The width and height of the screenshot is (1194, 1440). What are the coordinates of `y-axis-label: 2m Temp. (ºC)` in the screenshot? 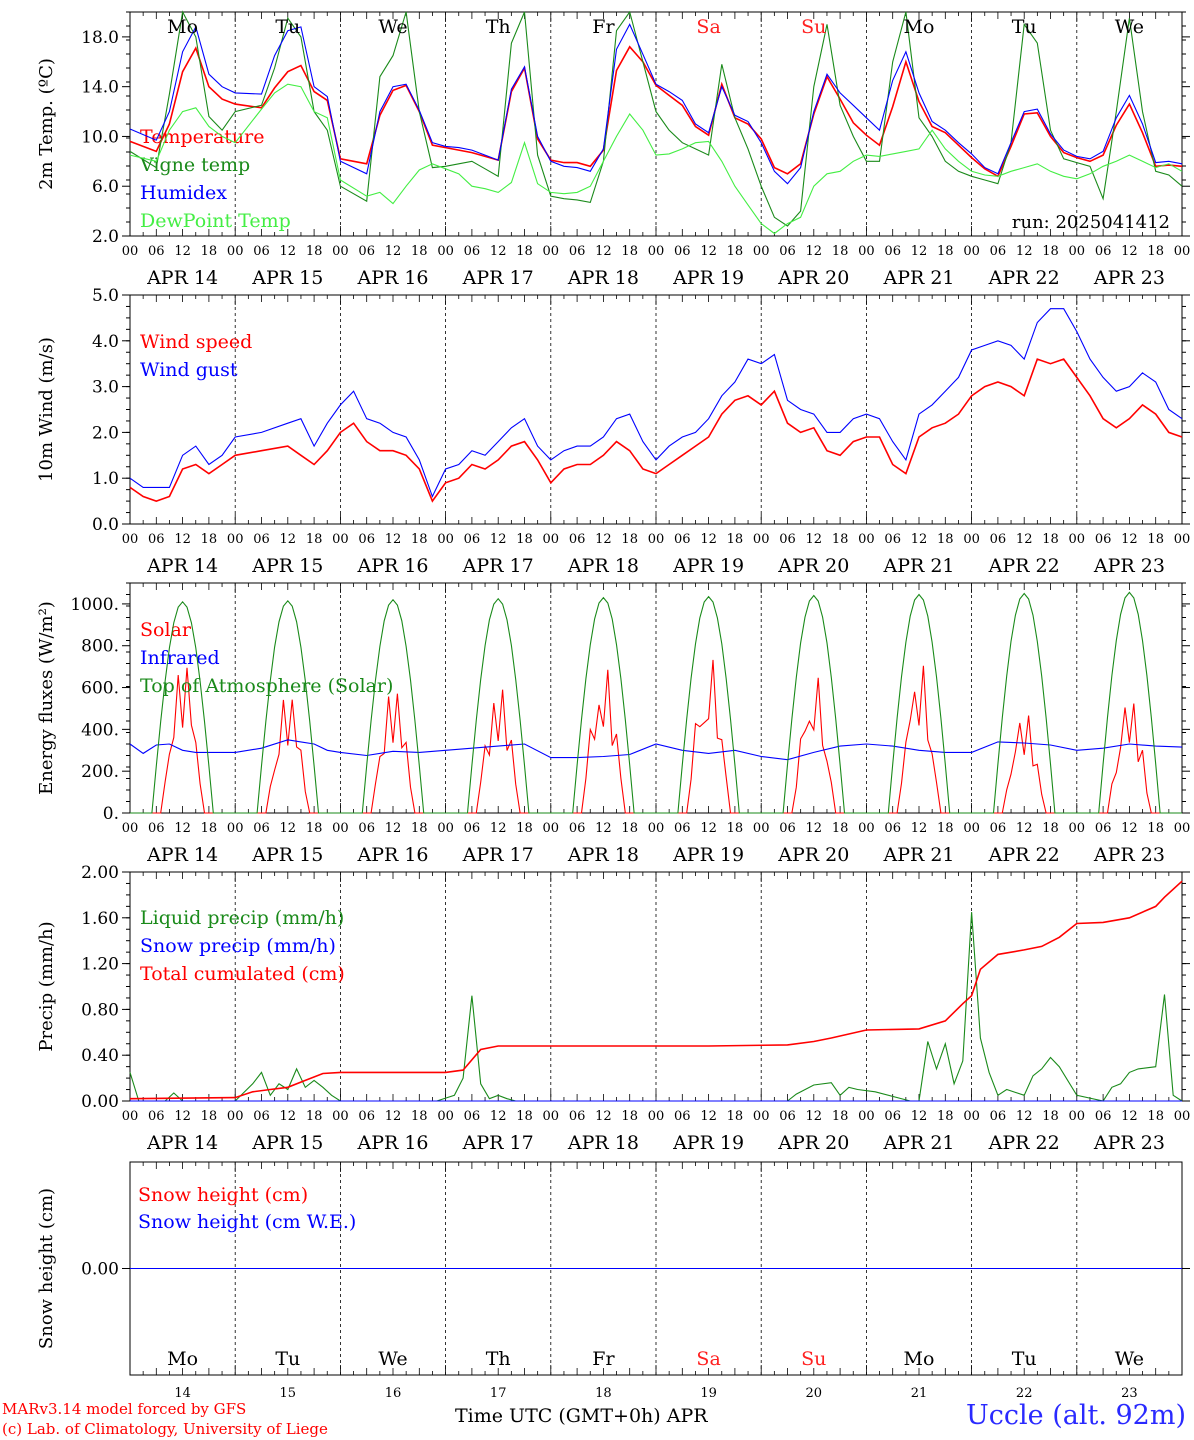 It's located at (46, 124).